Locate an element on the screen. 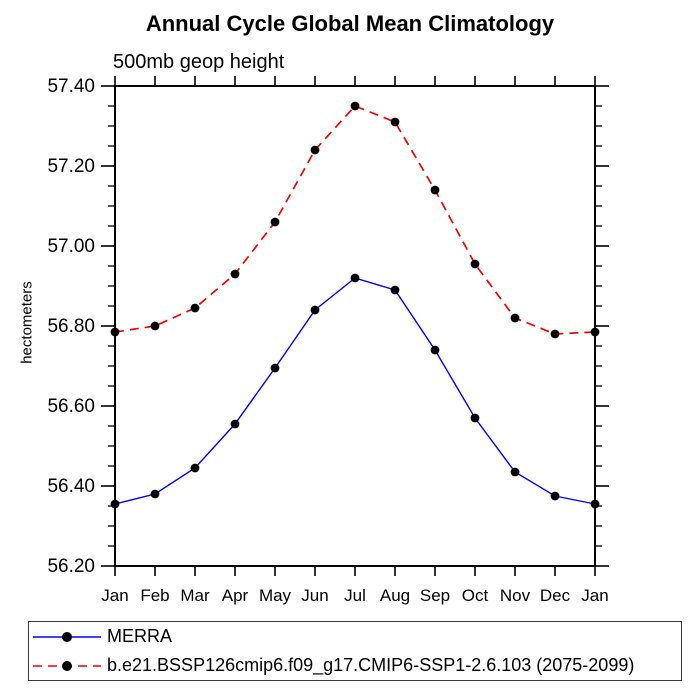 This screenshot has width=700, height=700. chart-title: Annual Cycle Global Mean Climatology is located at coordinates (350, 23).